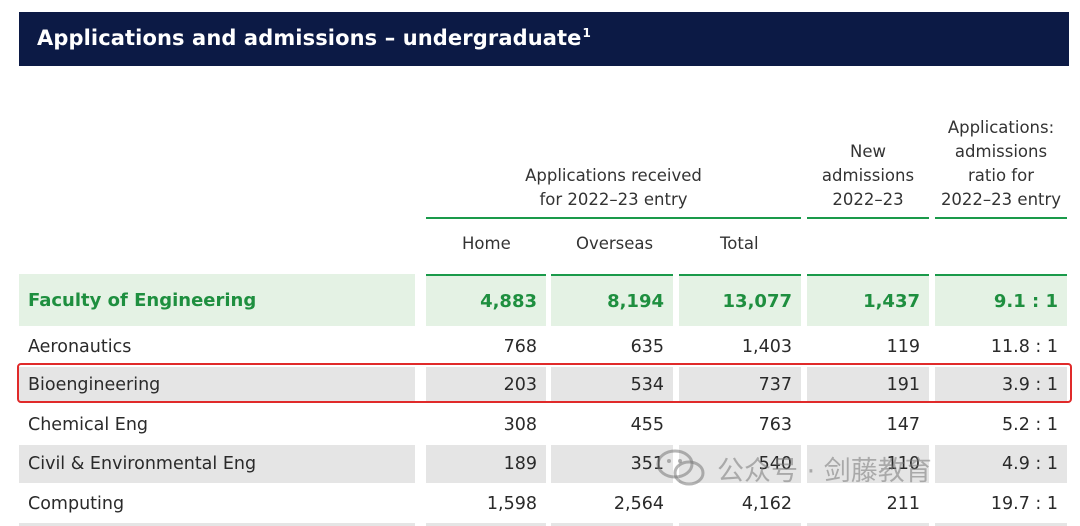  I want to click on cell-ratio: 4.9 : 1, so click(1001, 464).